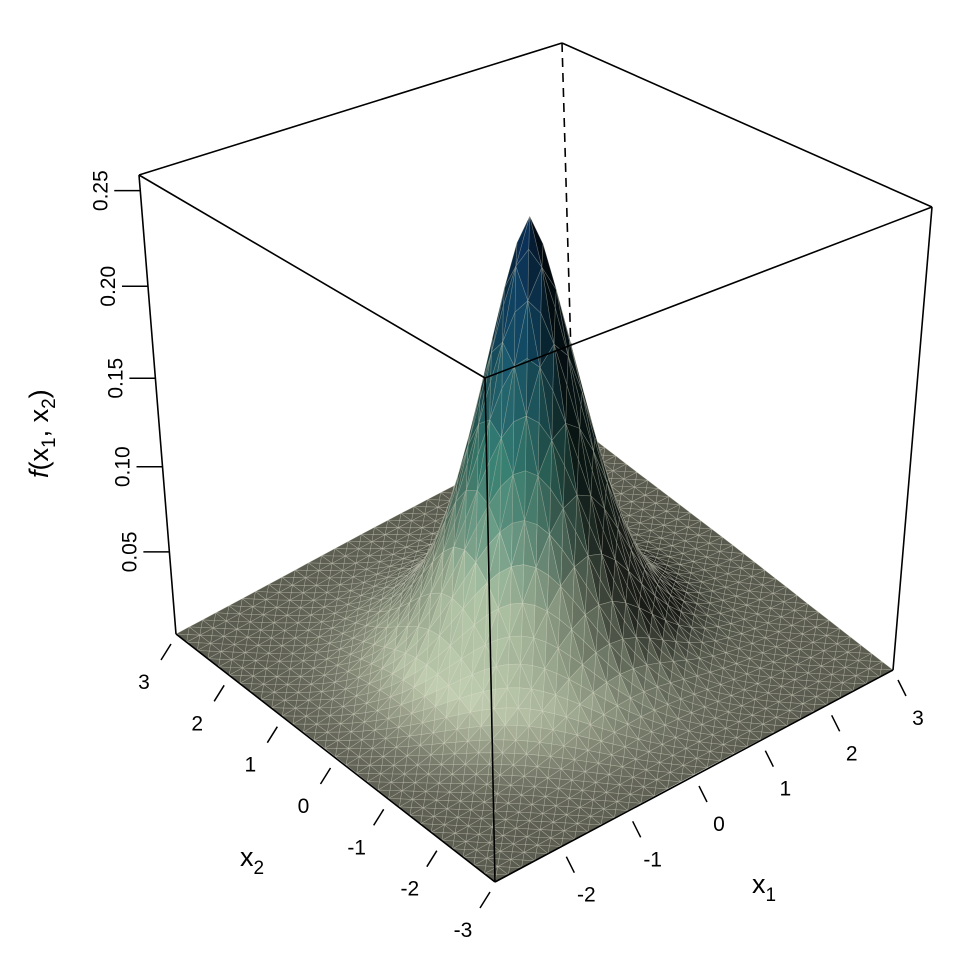  What do you see at coordinates (144, 682) in the screenshot?
I see `x2-tick-label: 3` at bounding box center [144, 682].